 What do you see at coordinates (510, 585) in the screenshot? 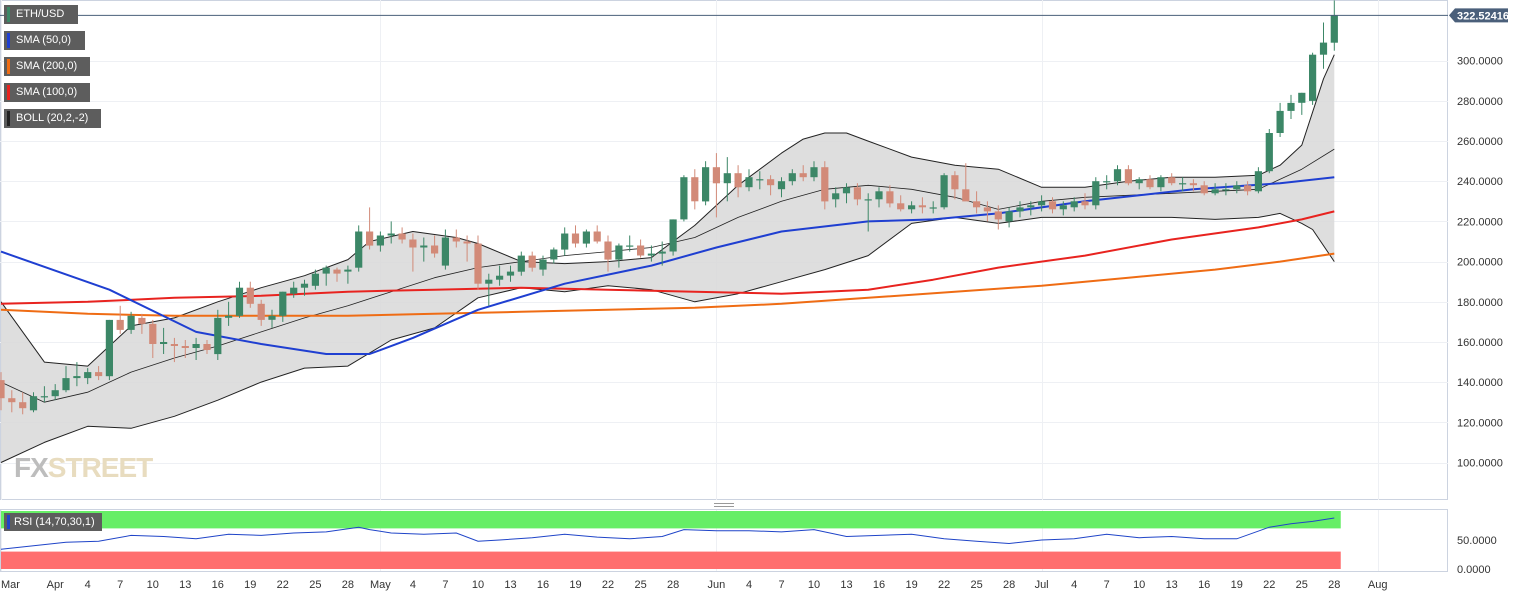
I see `time-tick-label: 13` at bounding box center [510, 585].